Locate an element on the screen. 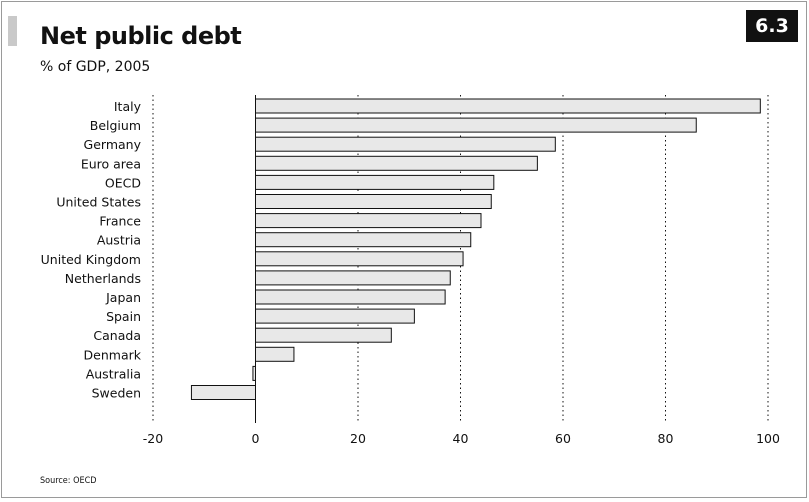 The width and height of the screenshot is (809, 502). category-label: United Kingdom is located at coordinates (91, 259).